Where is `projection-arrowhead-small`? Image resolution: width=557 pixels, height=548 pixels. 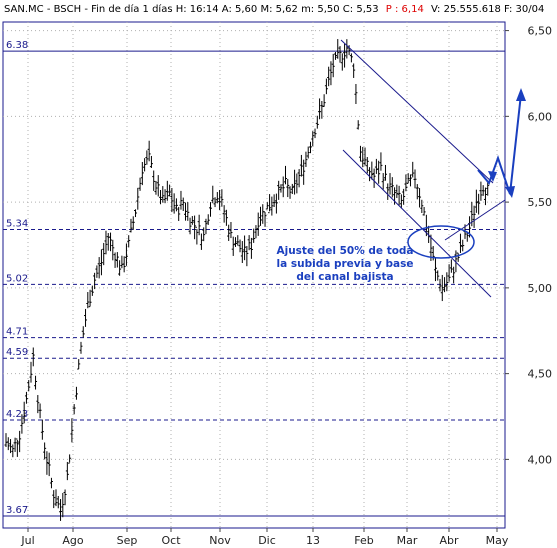
projection-arrowhead-small is located at coordinates (492, 176).